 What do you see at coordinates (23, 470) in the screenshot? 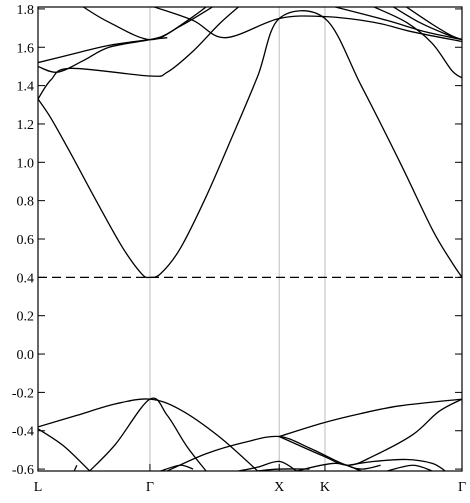
I see `y-tick-label: -0.6` at bounding box center [23, 470].